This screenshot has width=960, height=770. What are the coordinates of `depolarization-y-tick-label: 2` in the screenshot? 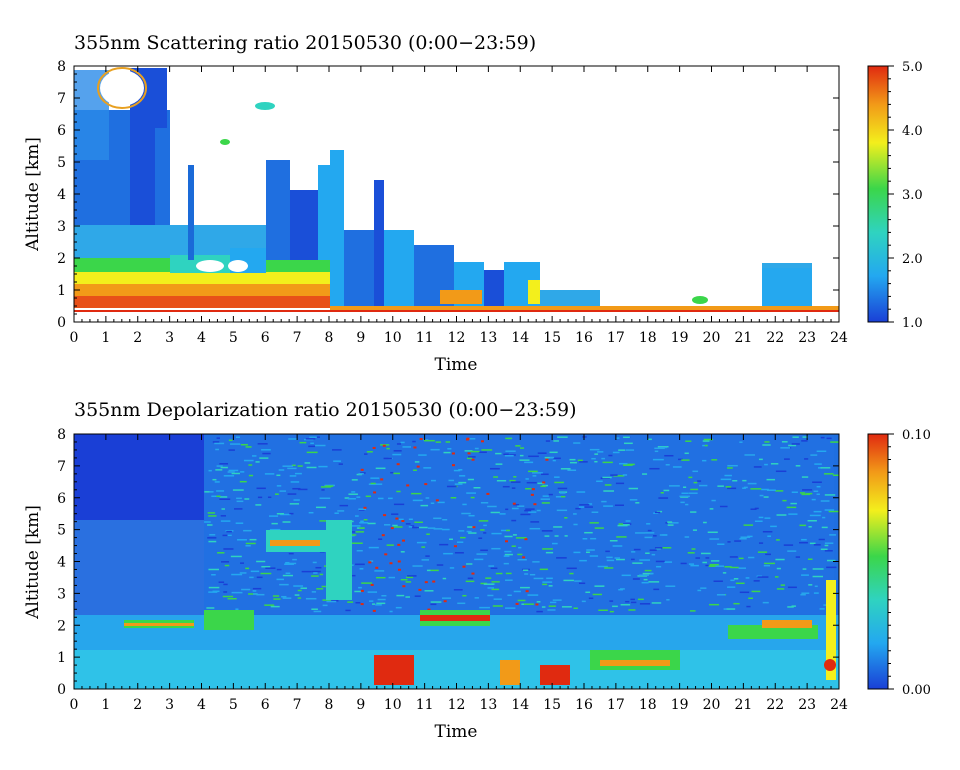 It's located at (61, 626).